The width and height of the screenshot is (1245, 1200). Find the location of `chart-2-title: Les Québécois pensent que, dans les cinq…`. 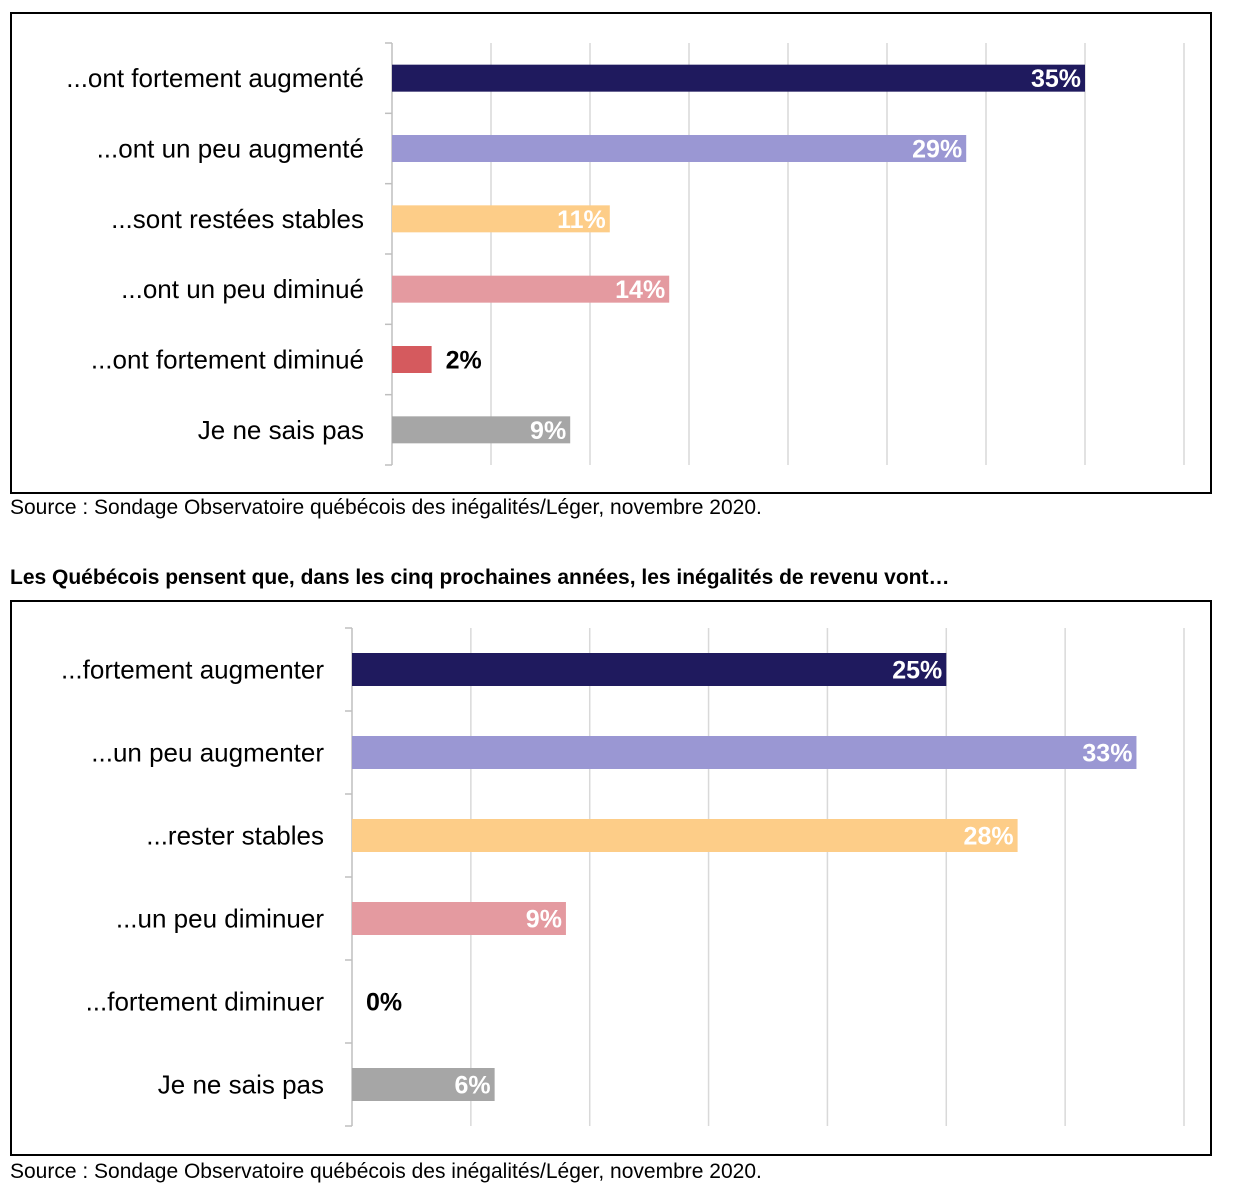

chart-2-title: Les Québécois pensent que, dans les cinq… is located at coordinates (480, 577).